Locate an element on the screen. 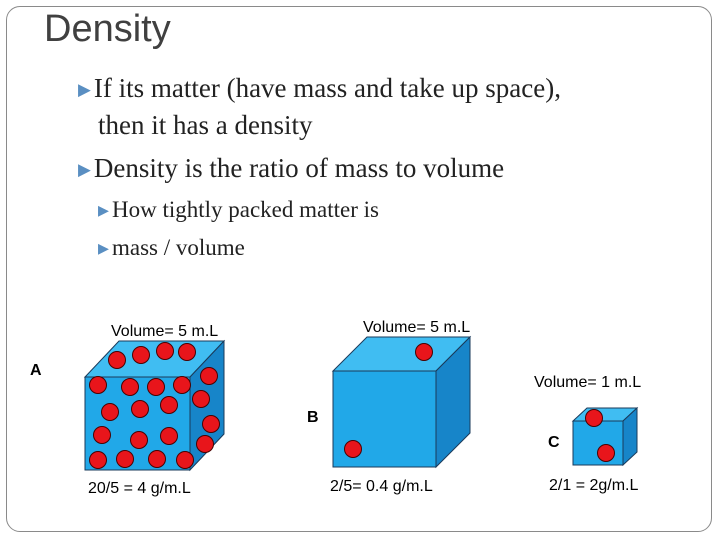 The height and width of the screenshot is (540, 720). sub-bullet-text: How tightly packed matter is is located at coordinates (245, 209).